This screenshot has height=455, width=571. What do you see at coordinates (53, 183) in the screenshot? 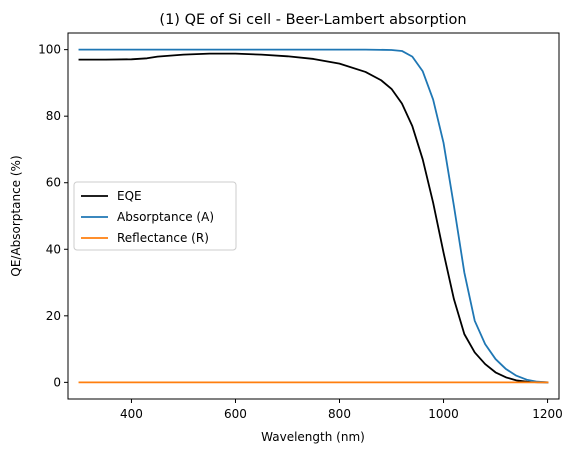
I see `y-tick-label: 60` at bounding box center [53, 183].